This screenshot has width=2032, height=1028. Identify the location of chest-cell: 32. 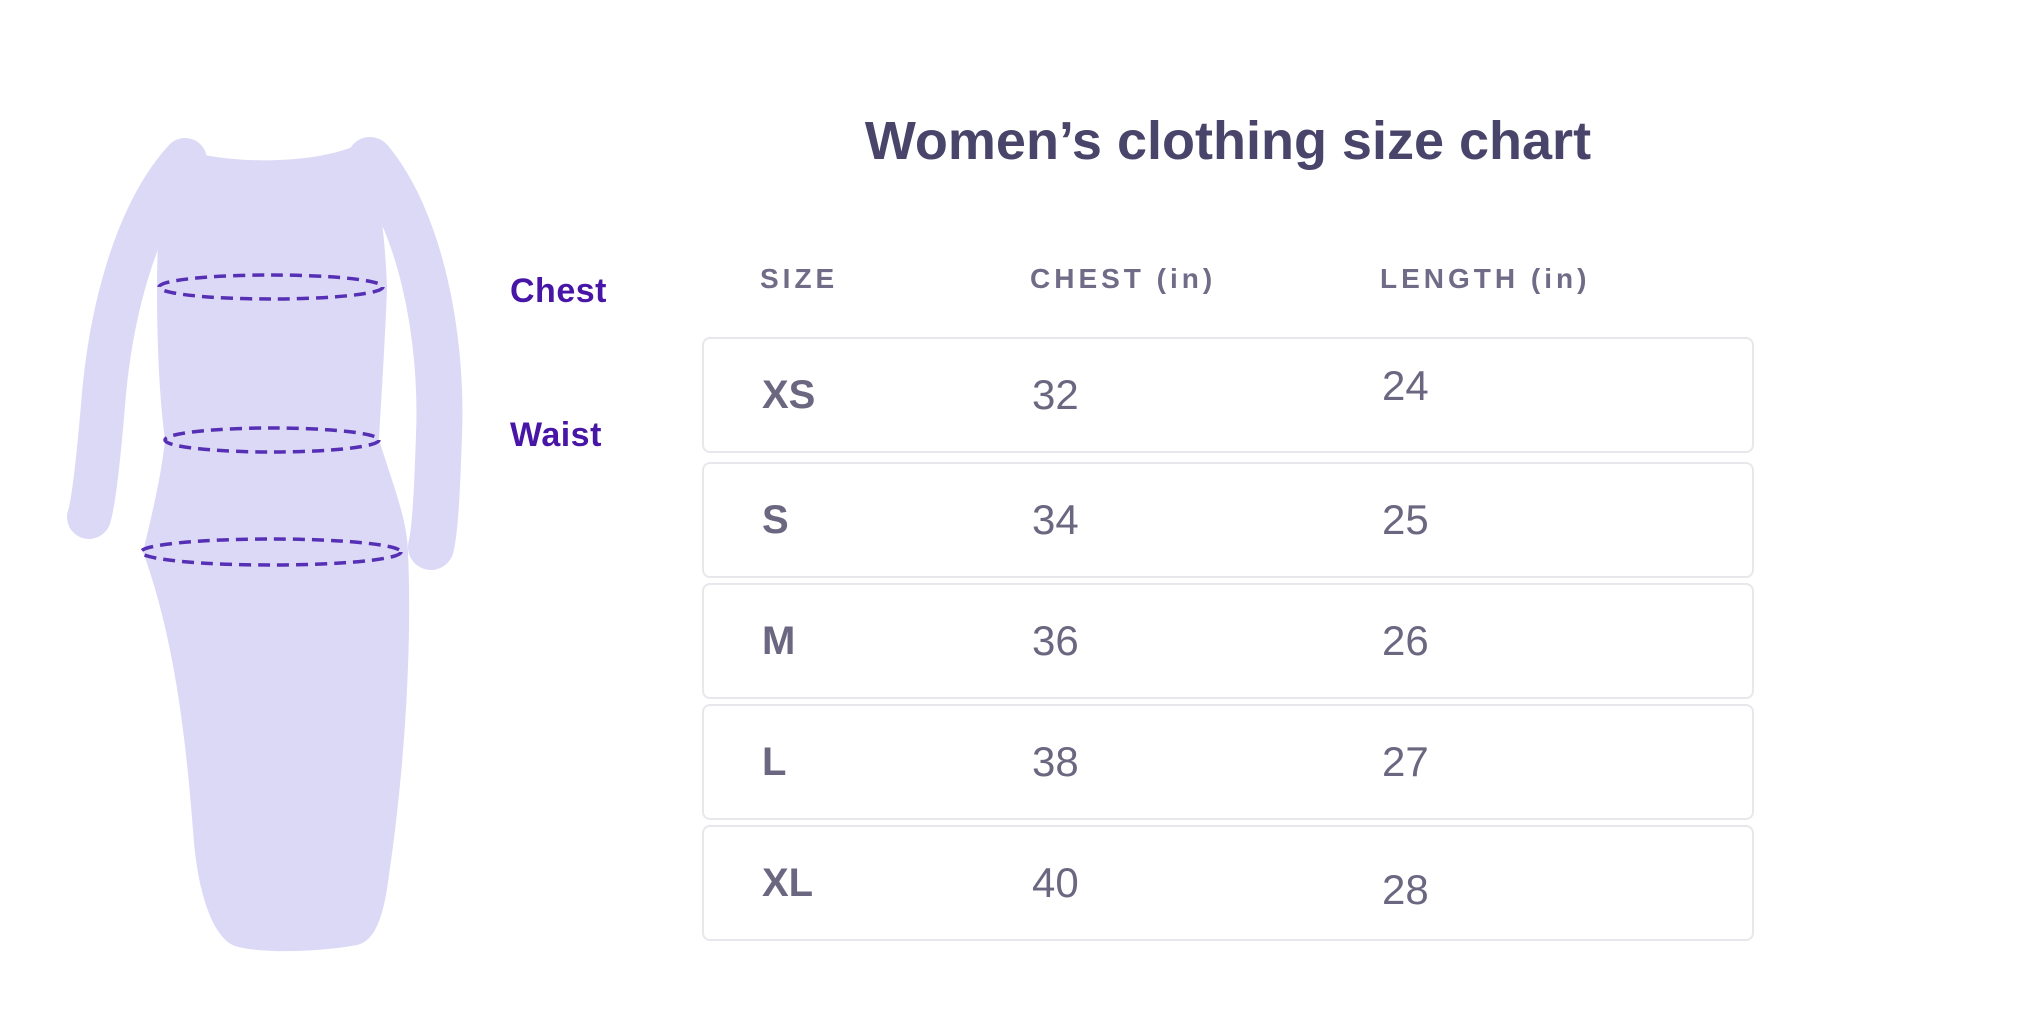
(1055, 394).